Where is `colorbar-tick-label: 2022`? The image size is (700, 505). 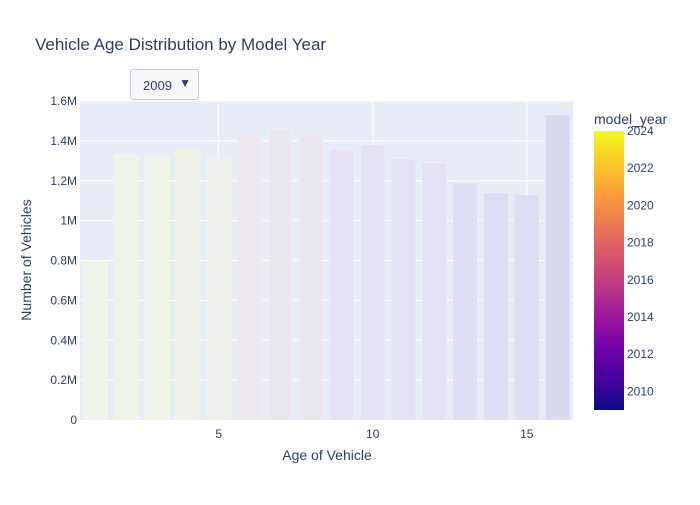
colorbar-tick-label: 2022 is located at coordinates (640, 168).